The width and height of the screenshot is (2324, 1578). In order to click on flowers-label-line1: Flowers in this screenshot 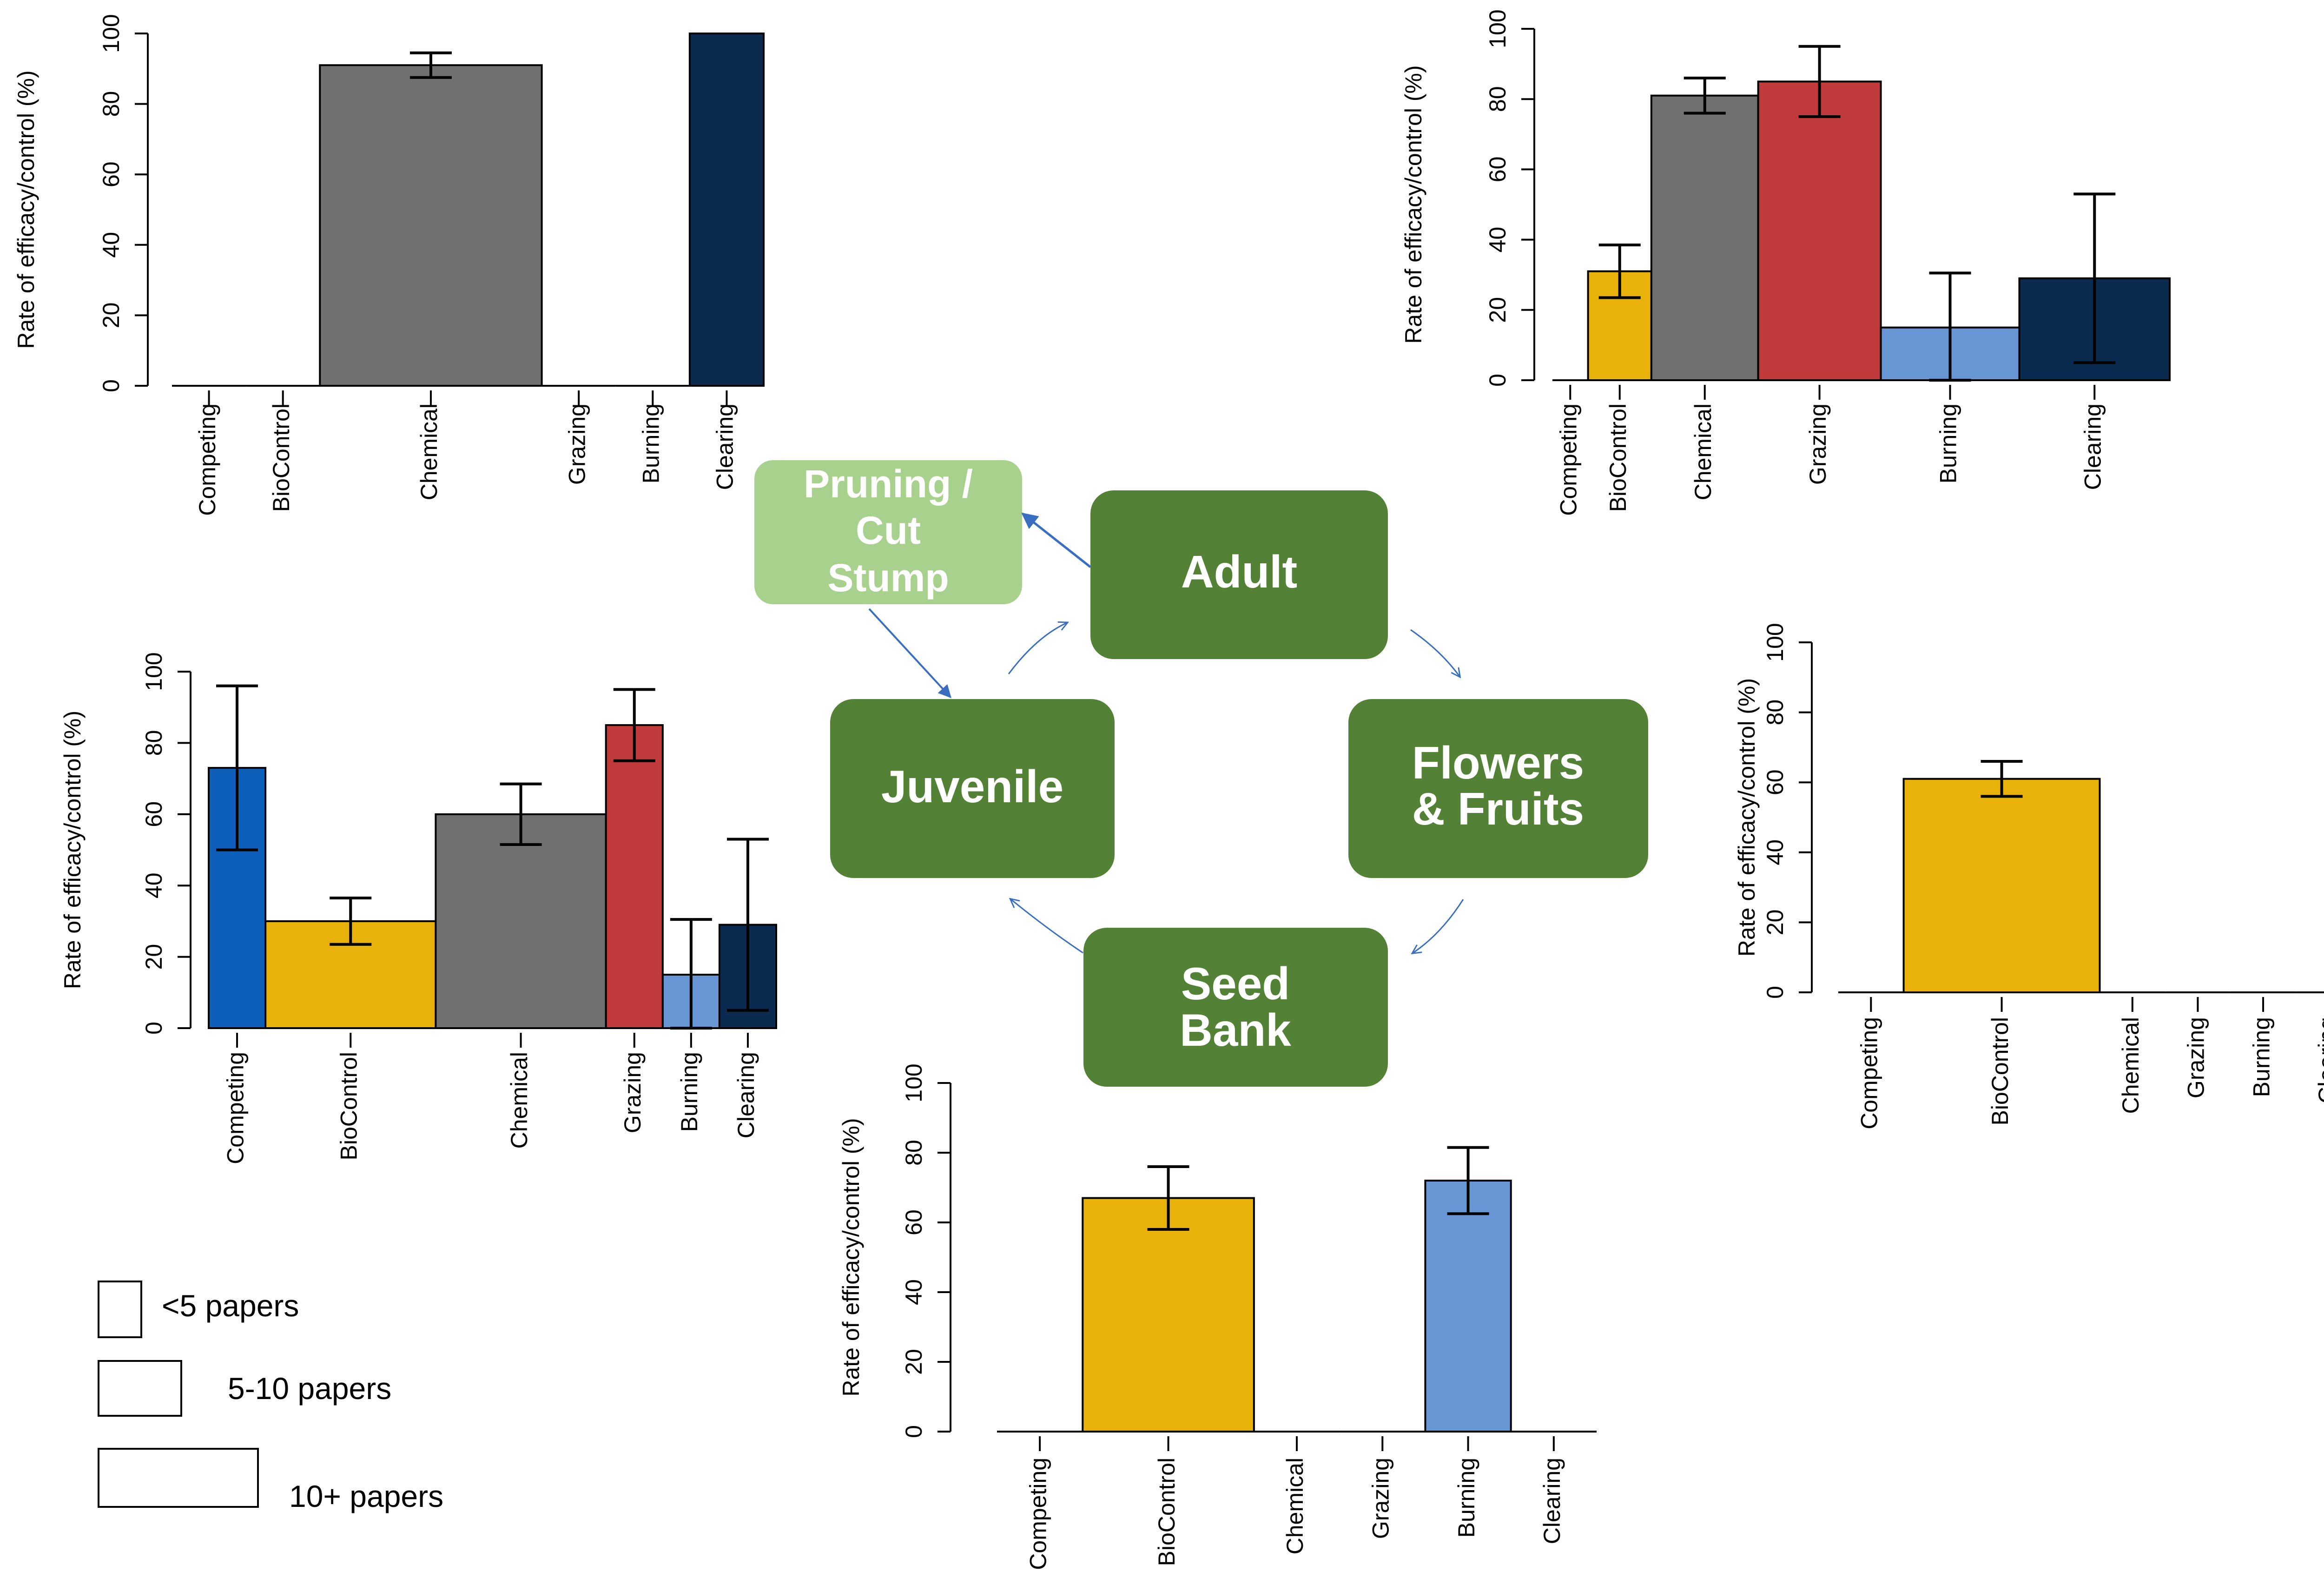, I will do `click(1498, 763)`.